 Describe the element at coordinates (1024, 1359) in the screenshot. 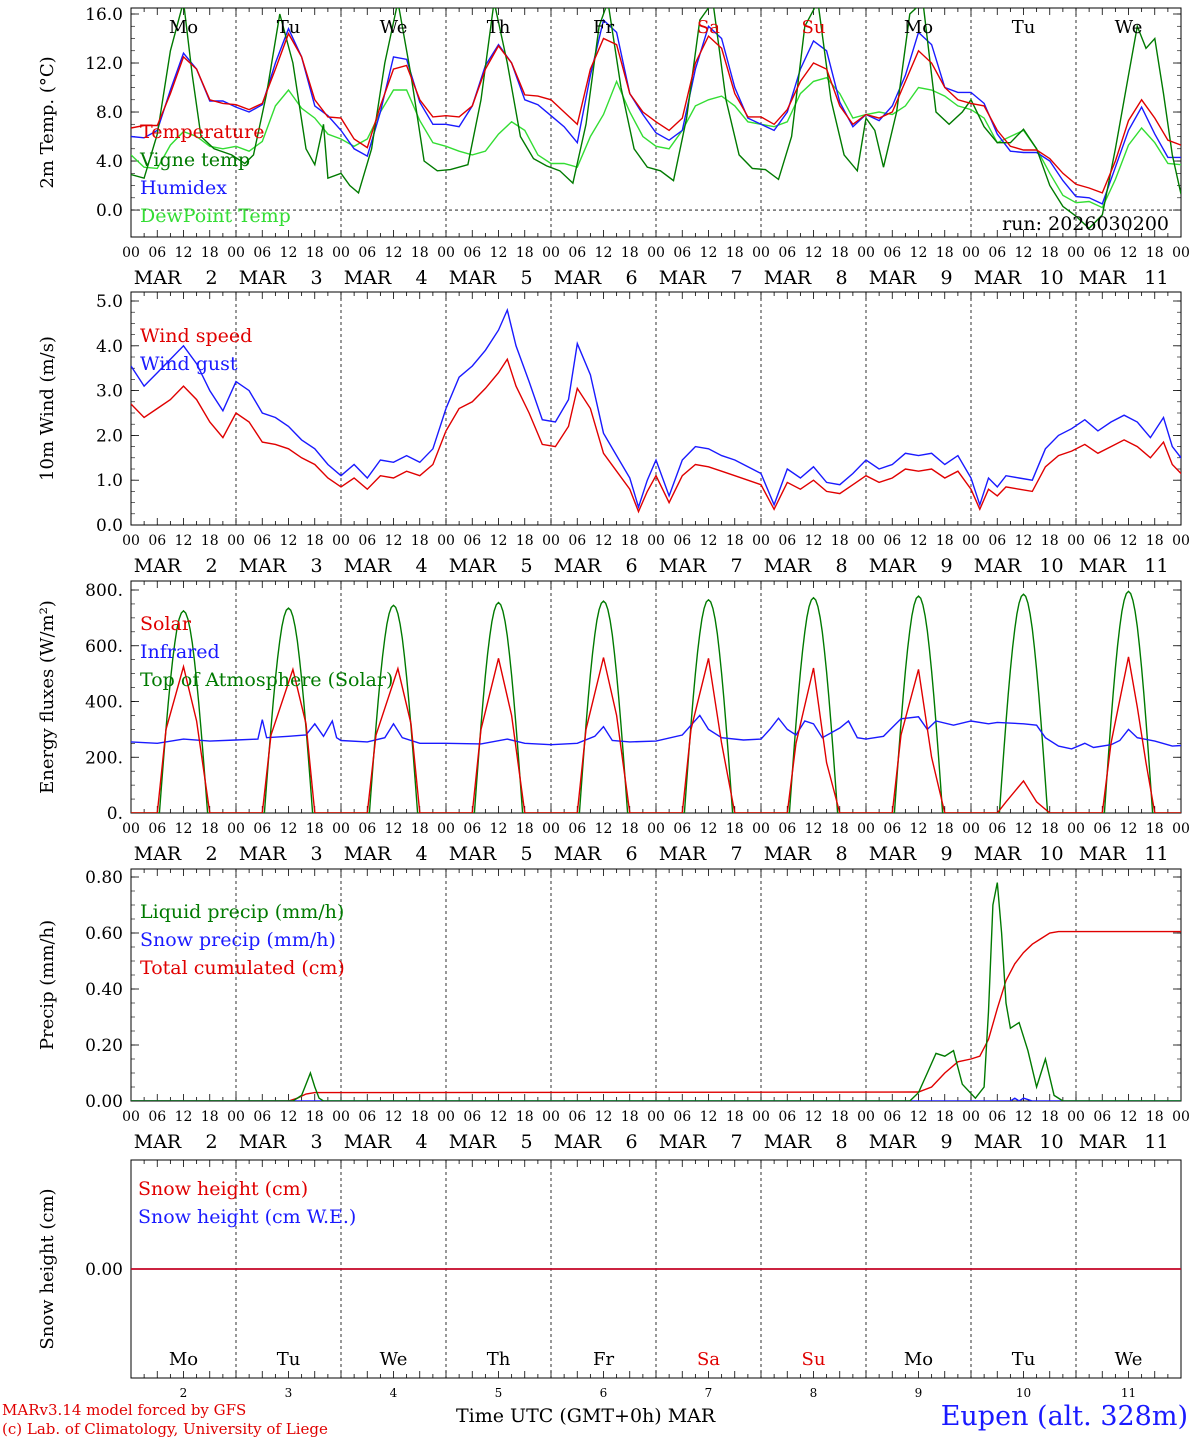

I see `day-of-week-label: Tu` at that location.